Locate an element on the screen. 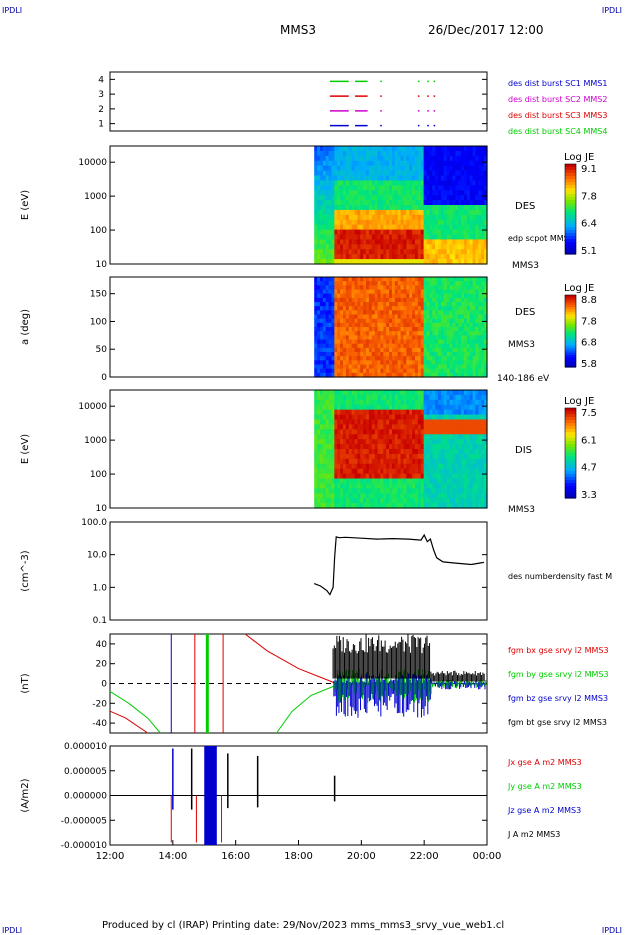 The height and width of the screenshot is (935, 630). y-axis-label: (cm^-3) is located at coordinates (25, 570).